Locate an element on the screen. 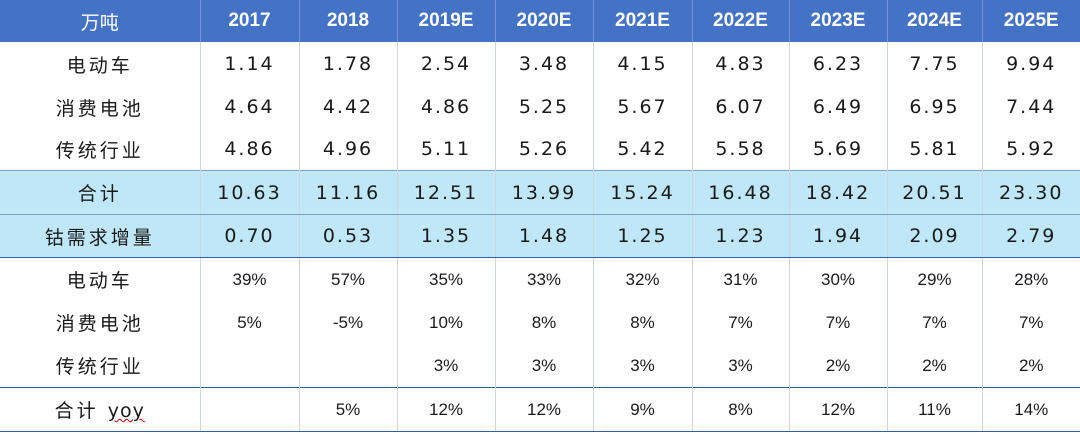  table-cell: 5.69 is located at coordinates (838, 149).